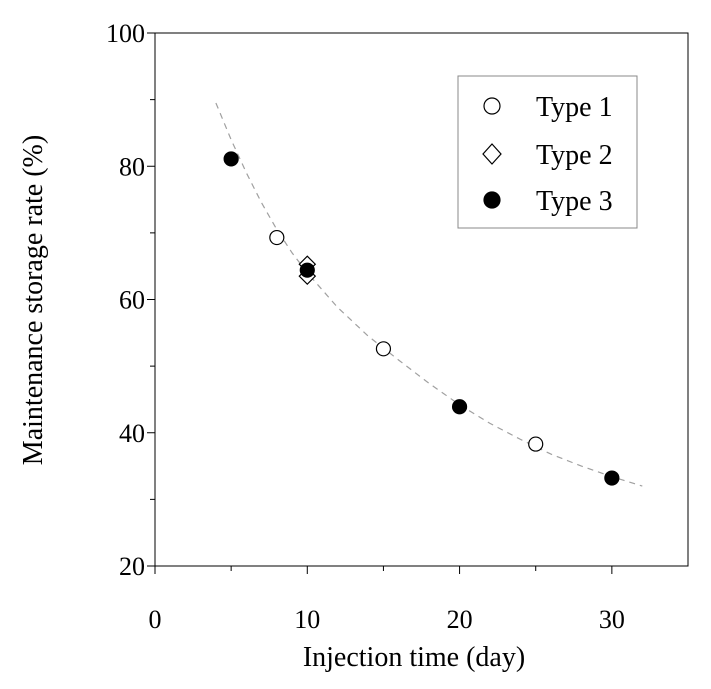  I want to click on x-tick-label: 20, so click(460, 619).